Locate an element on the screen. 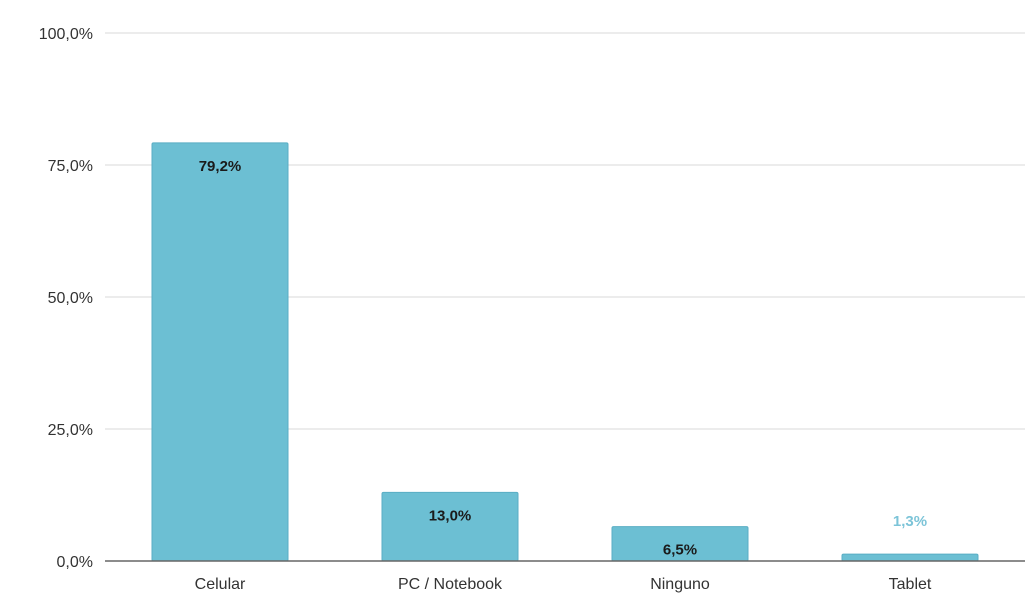 This screenshot has height=599, width=1026. y-tick-label: 50,0% is located at coordinates (70, 298).